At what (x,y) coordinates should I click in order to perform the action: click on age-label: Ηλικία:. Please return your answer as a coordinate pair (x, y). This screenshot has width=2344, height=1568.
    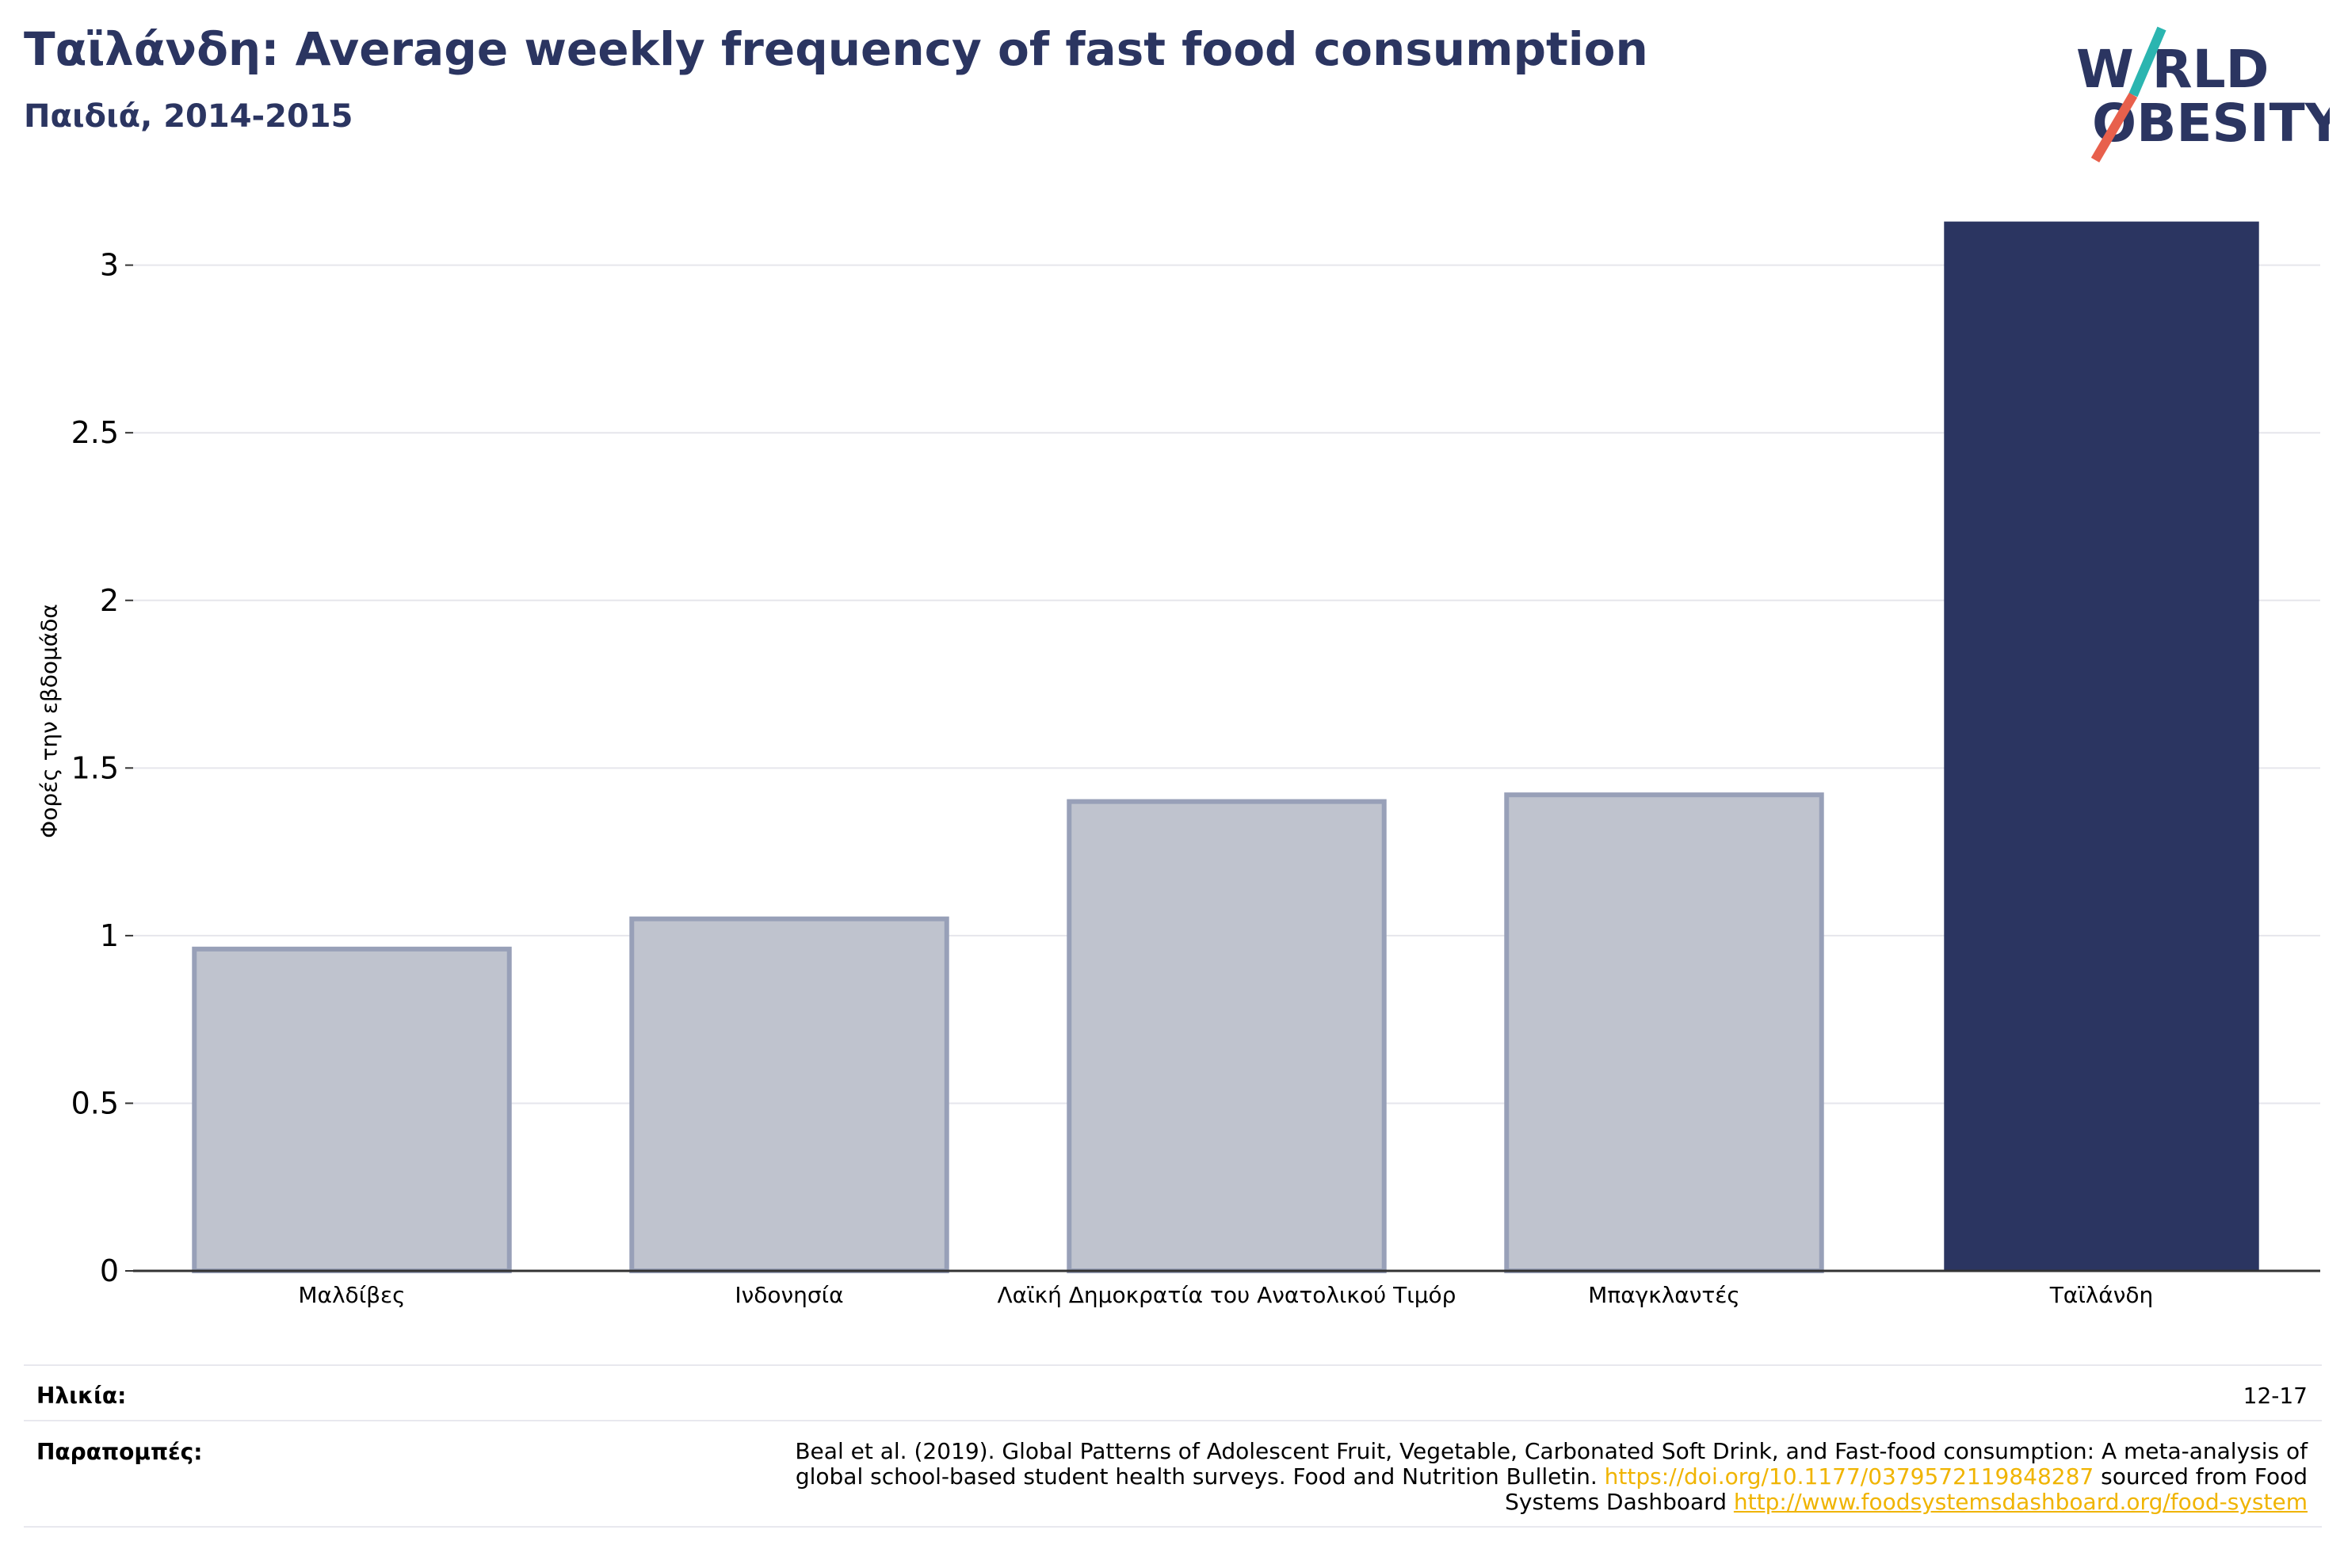
    Looking at the image, I should click on (82, 1396).